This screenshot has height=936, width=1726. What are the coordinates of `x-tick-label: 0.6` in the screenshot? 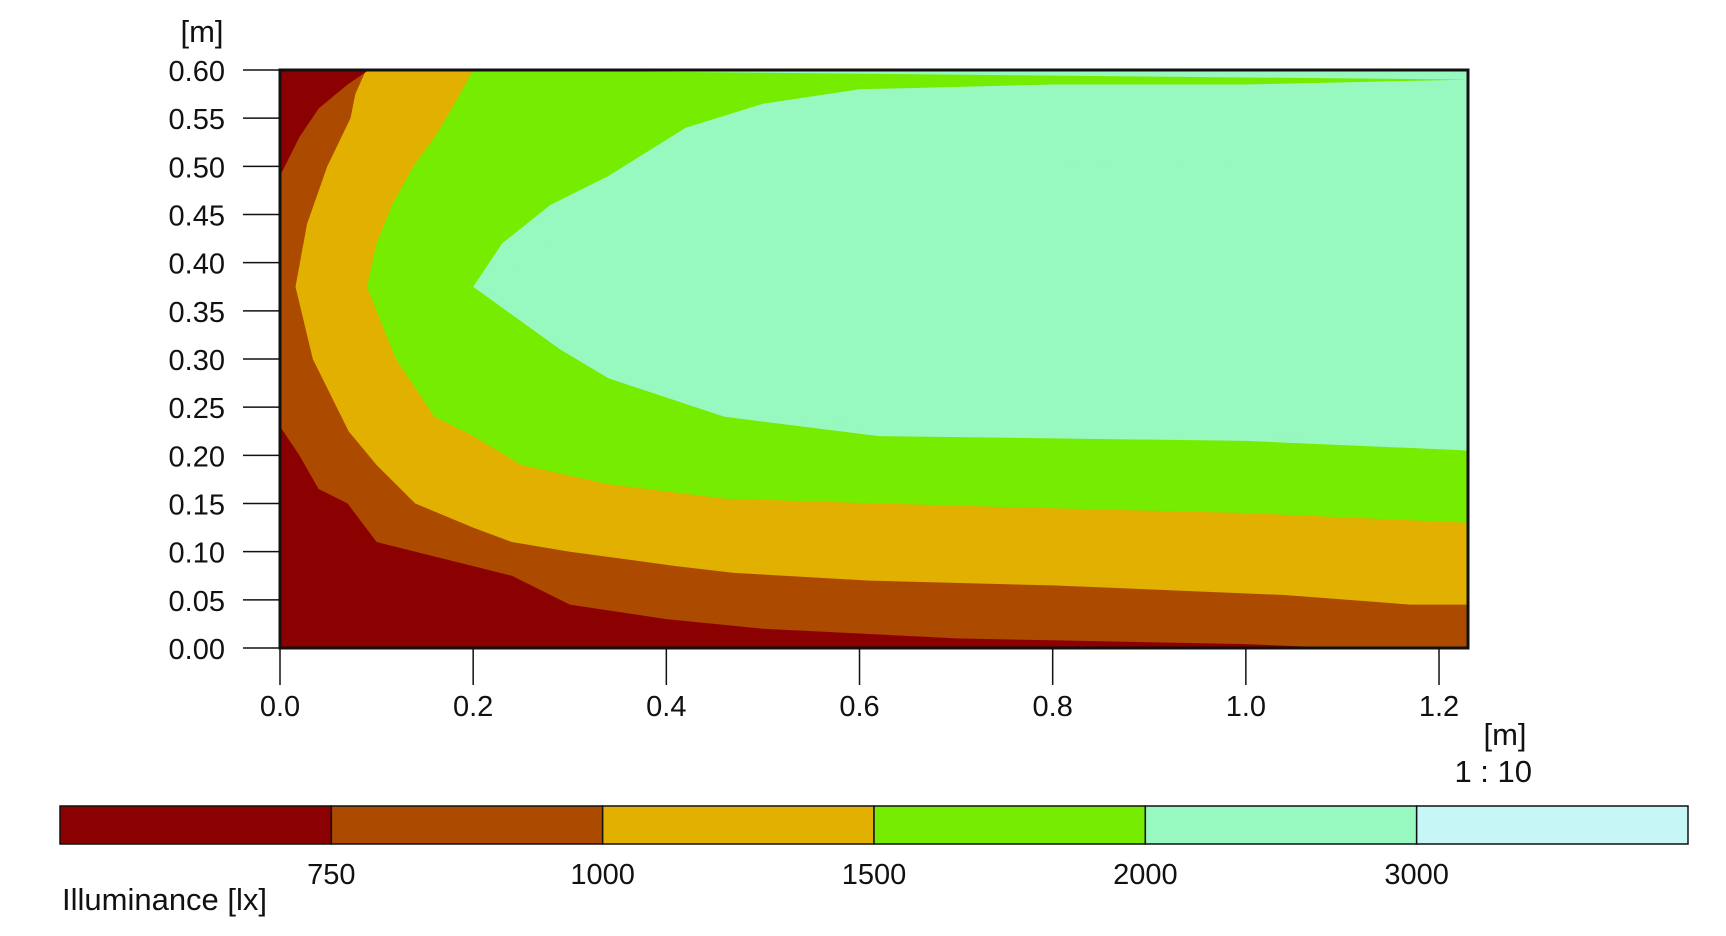 It's located at (859, 707).